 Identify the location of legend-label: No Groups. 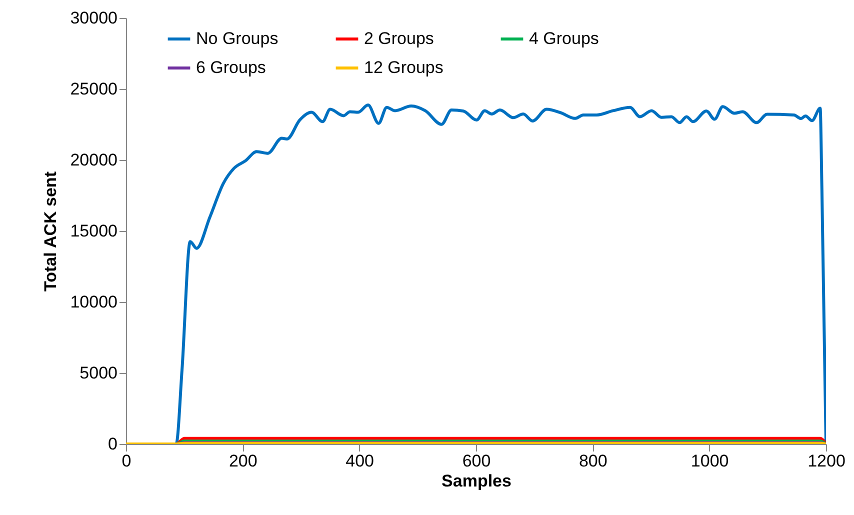
(237, 38).